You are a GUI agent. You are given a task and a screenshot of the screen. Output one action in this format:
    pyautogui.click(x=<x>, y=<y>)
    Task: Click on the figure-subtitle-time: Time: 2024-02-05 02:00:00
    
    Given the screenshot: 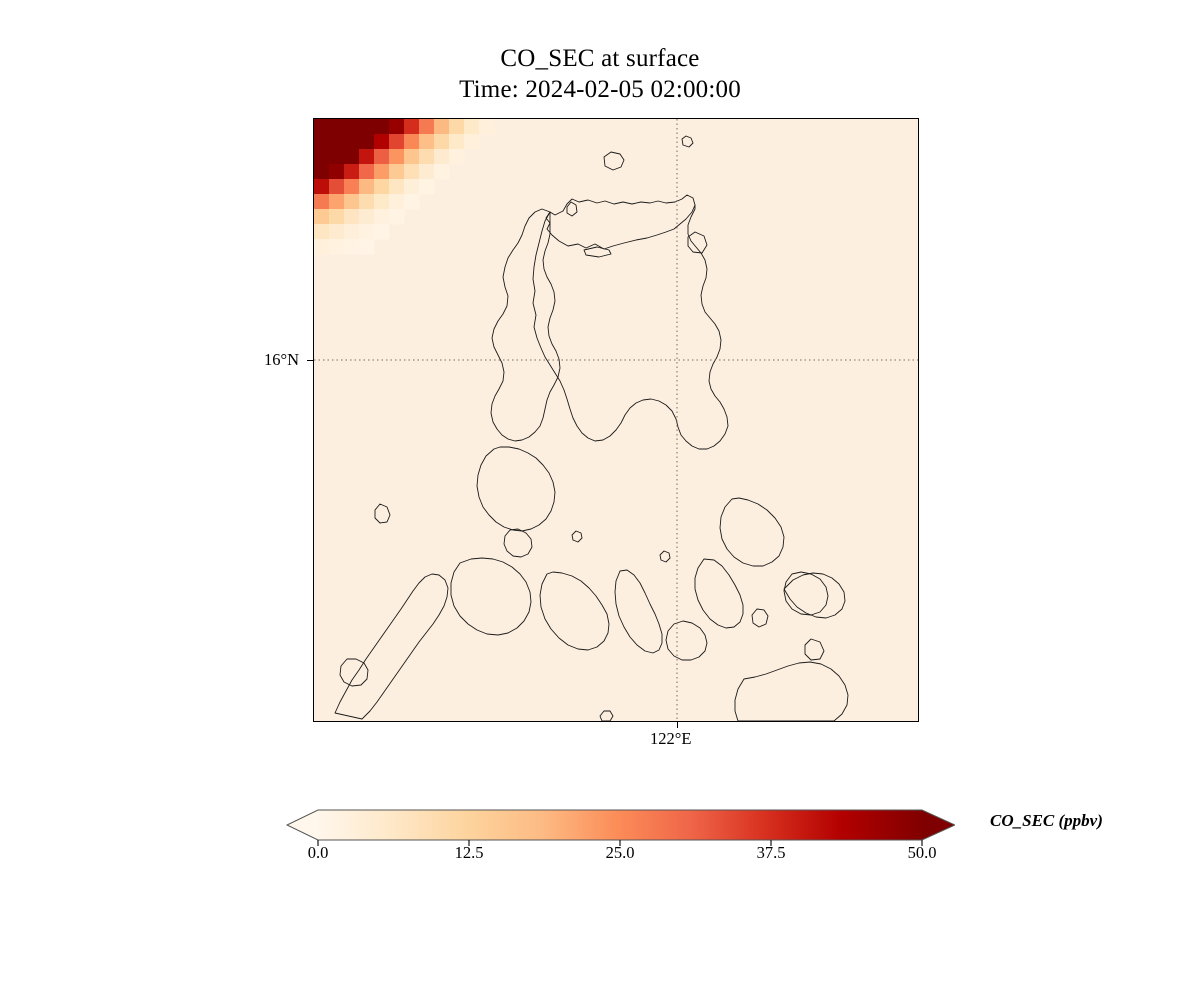 What is the action you would take?
    pyautogui.click(x=600, y=89)
    